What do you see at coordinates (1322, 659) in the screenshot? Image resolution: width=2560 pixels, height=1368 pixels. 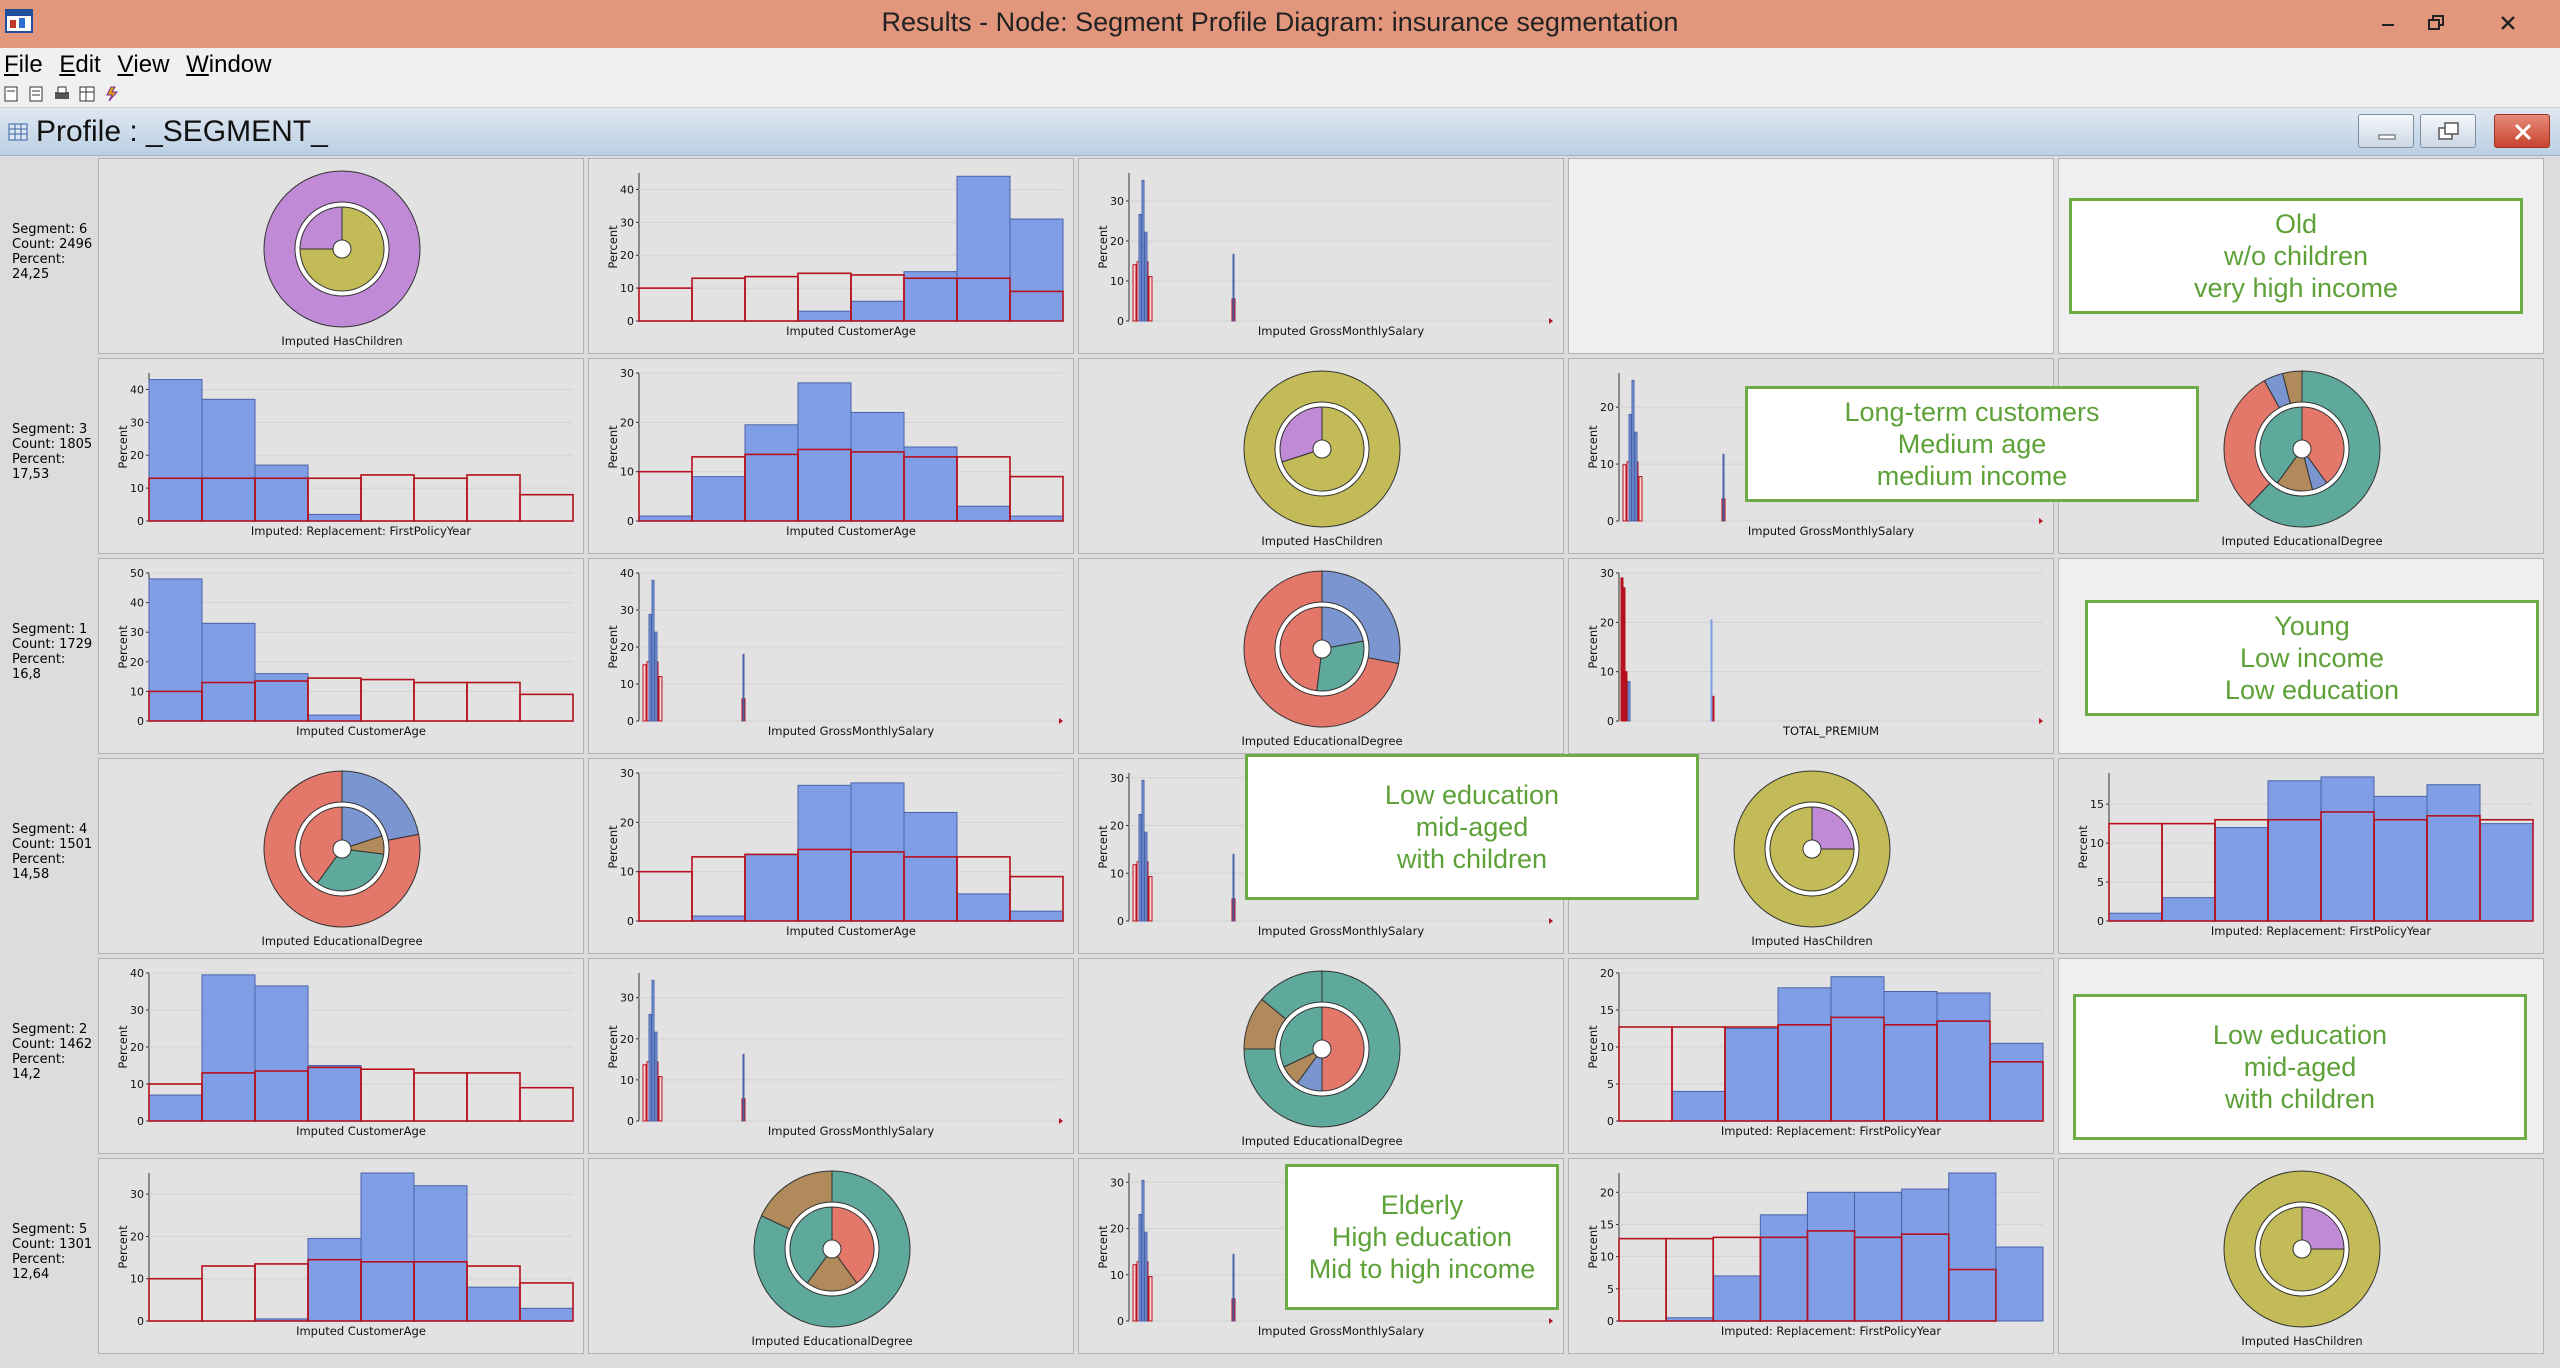 I see `pie-chart: Imputed EducationalDegree` at bounding box center [1322, 659].